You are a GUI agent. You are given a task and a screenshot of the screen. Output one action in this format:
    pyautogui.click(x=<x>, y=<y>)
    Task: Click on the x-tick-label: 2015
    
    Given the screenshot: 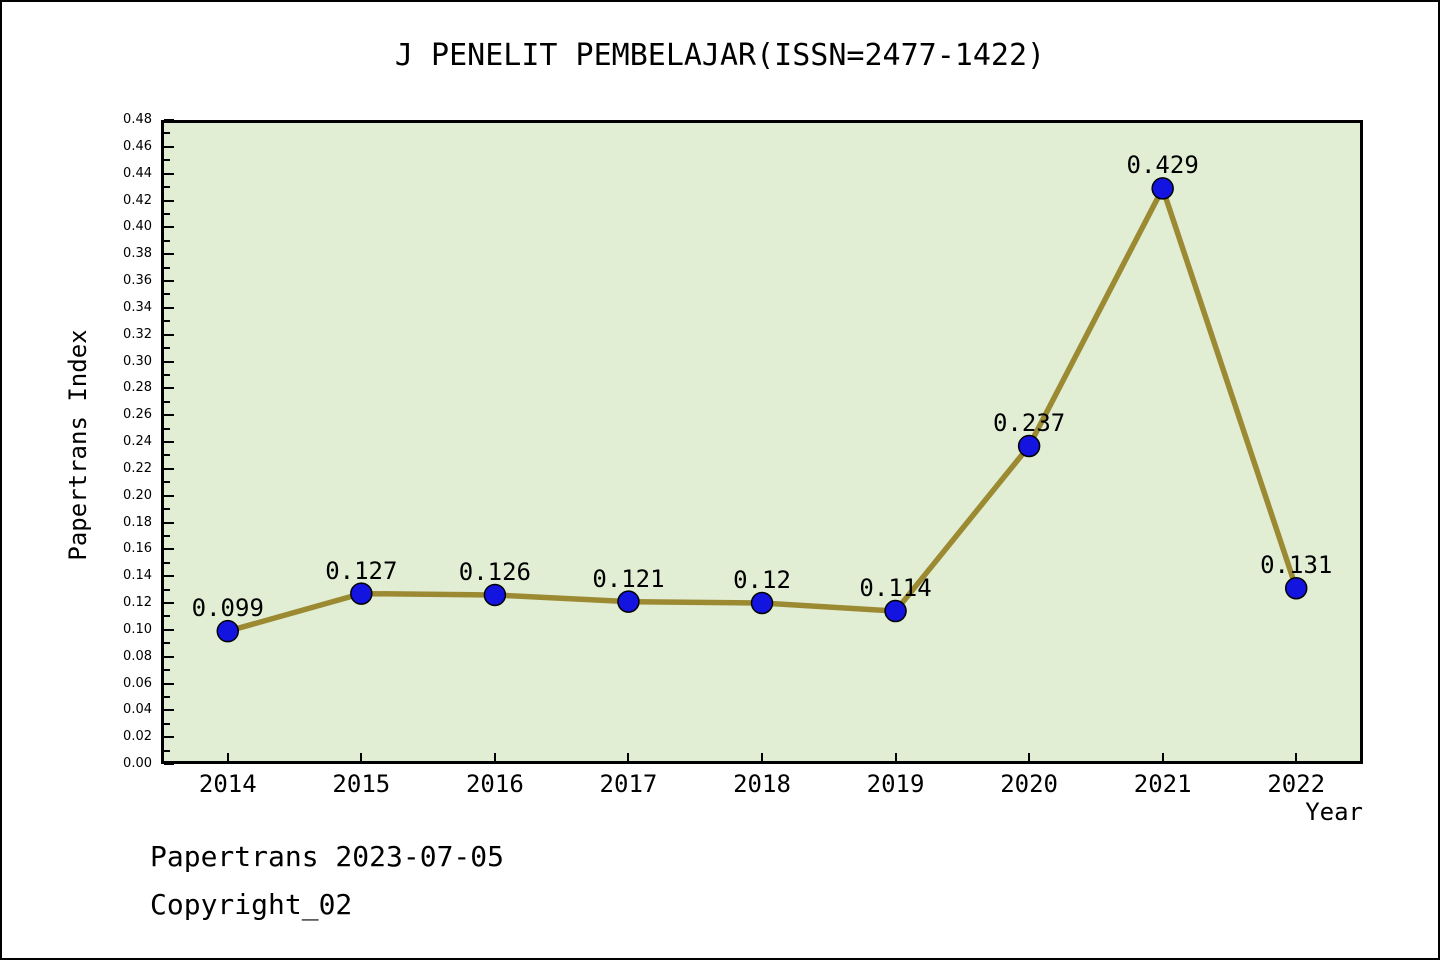 What is the action you would take?
    pyautogui.click(x=361, y=784)
    